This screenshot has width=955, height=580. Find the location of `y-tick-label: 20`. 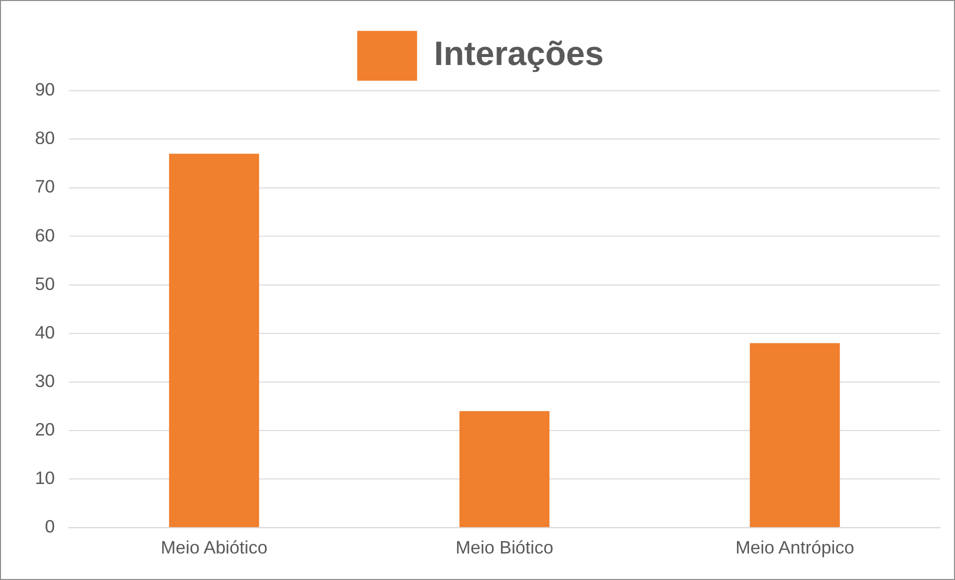

y-tick-label: 20 is located at coordinates (44, 429).